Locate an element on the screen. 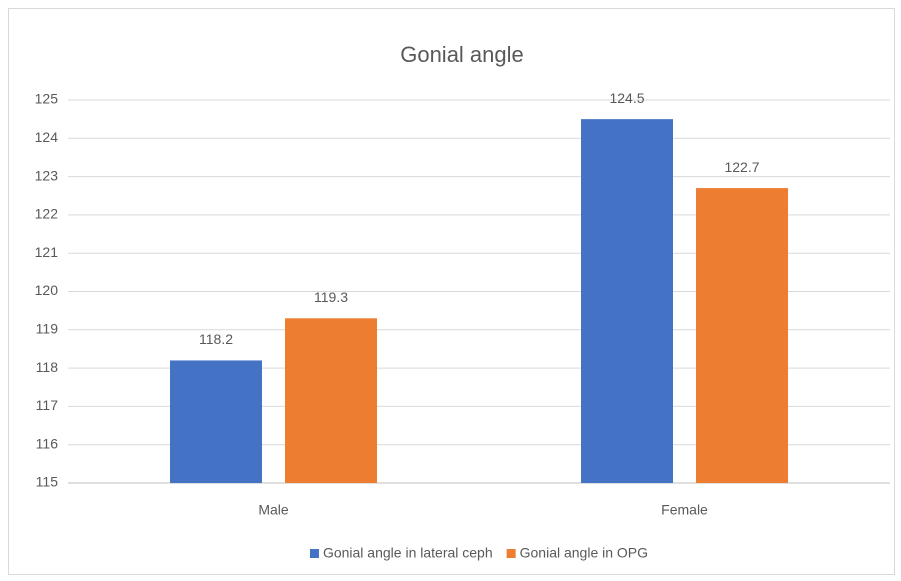 This screenshot has width=901, height=581. y-tick-label: 125 is located at coordinates (47, 99).